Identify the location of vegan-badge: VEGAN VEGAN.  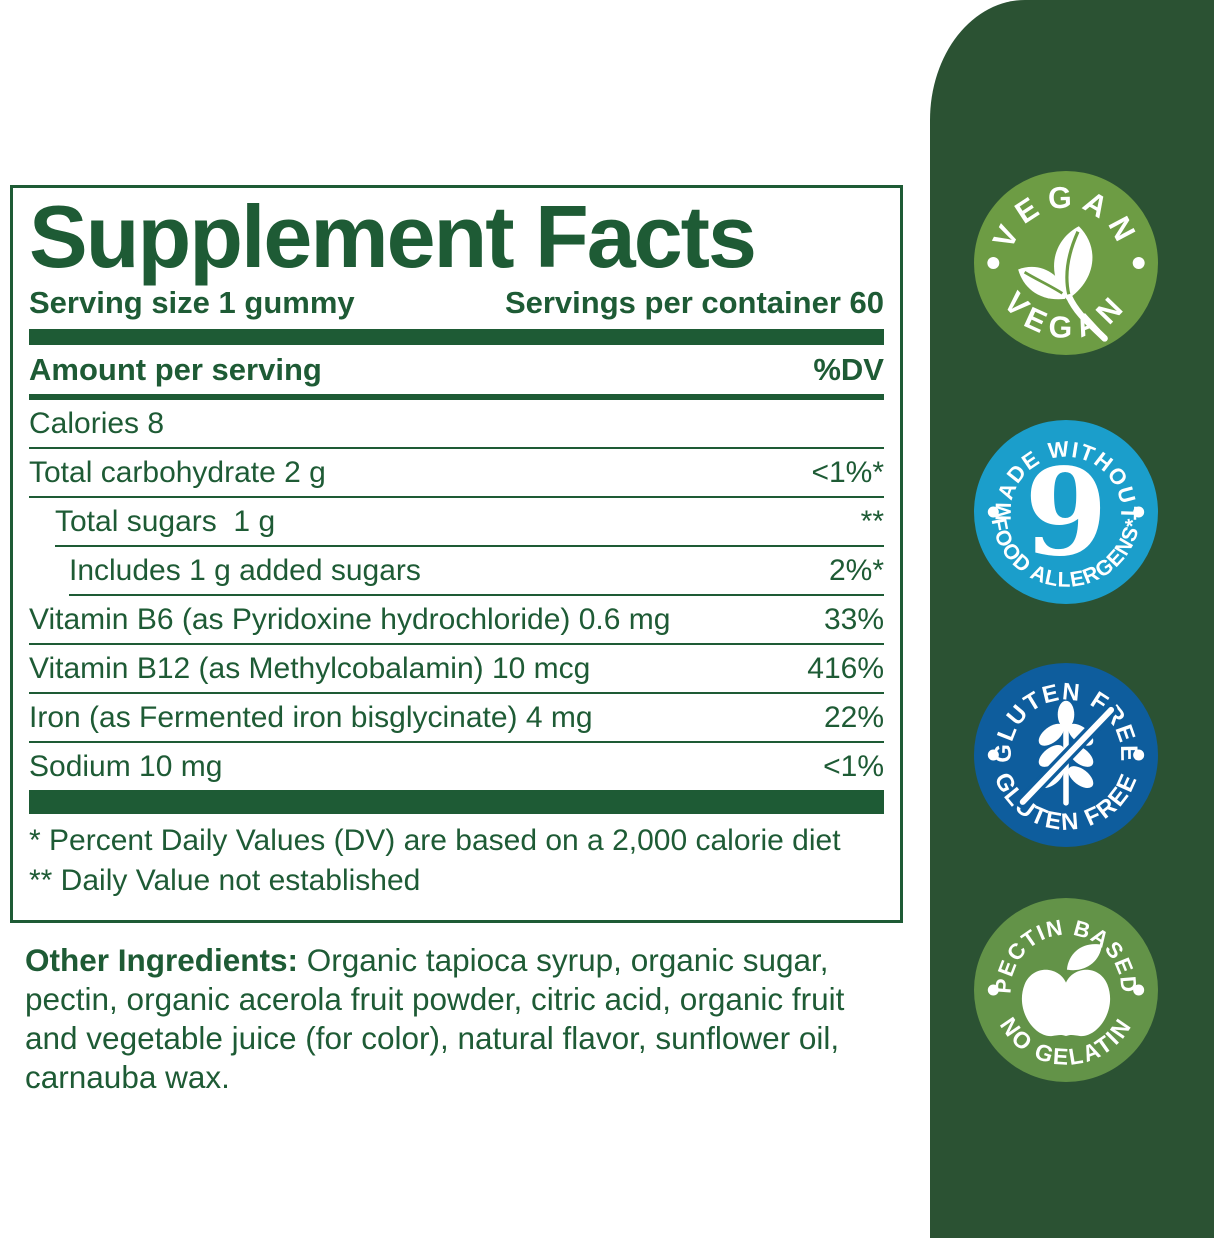
(1066, 263).